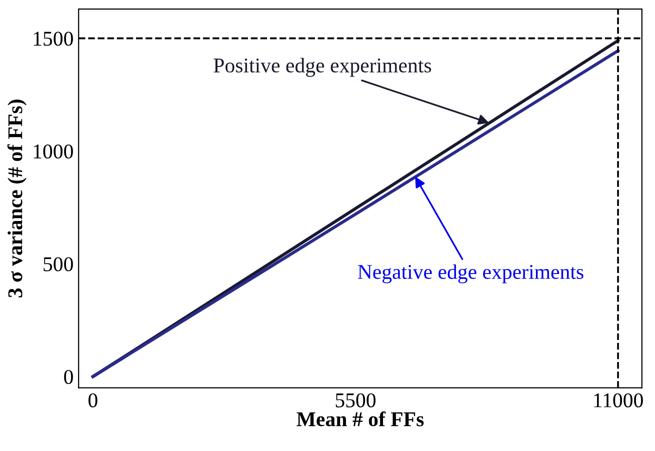 This screenshot has width=655, height=451. What do you see at coordinates (618, 400) in the screenshot?
I see `x-tick-label: 11000` at bounding box center [618, 400].